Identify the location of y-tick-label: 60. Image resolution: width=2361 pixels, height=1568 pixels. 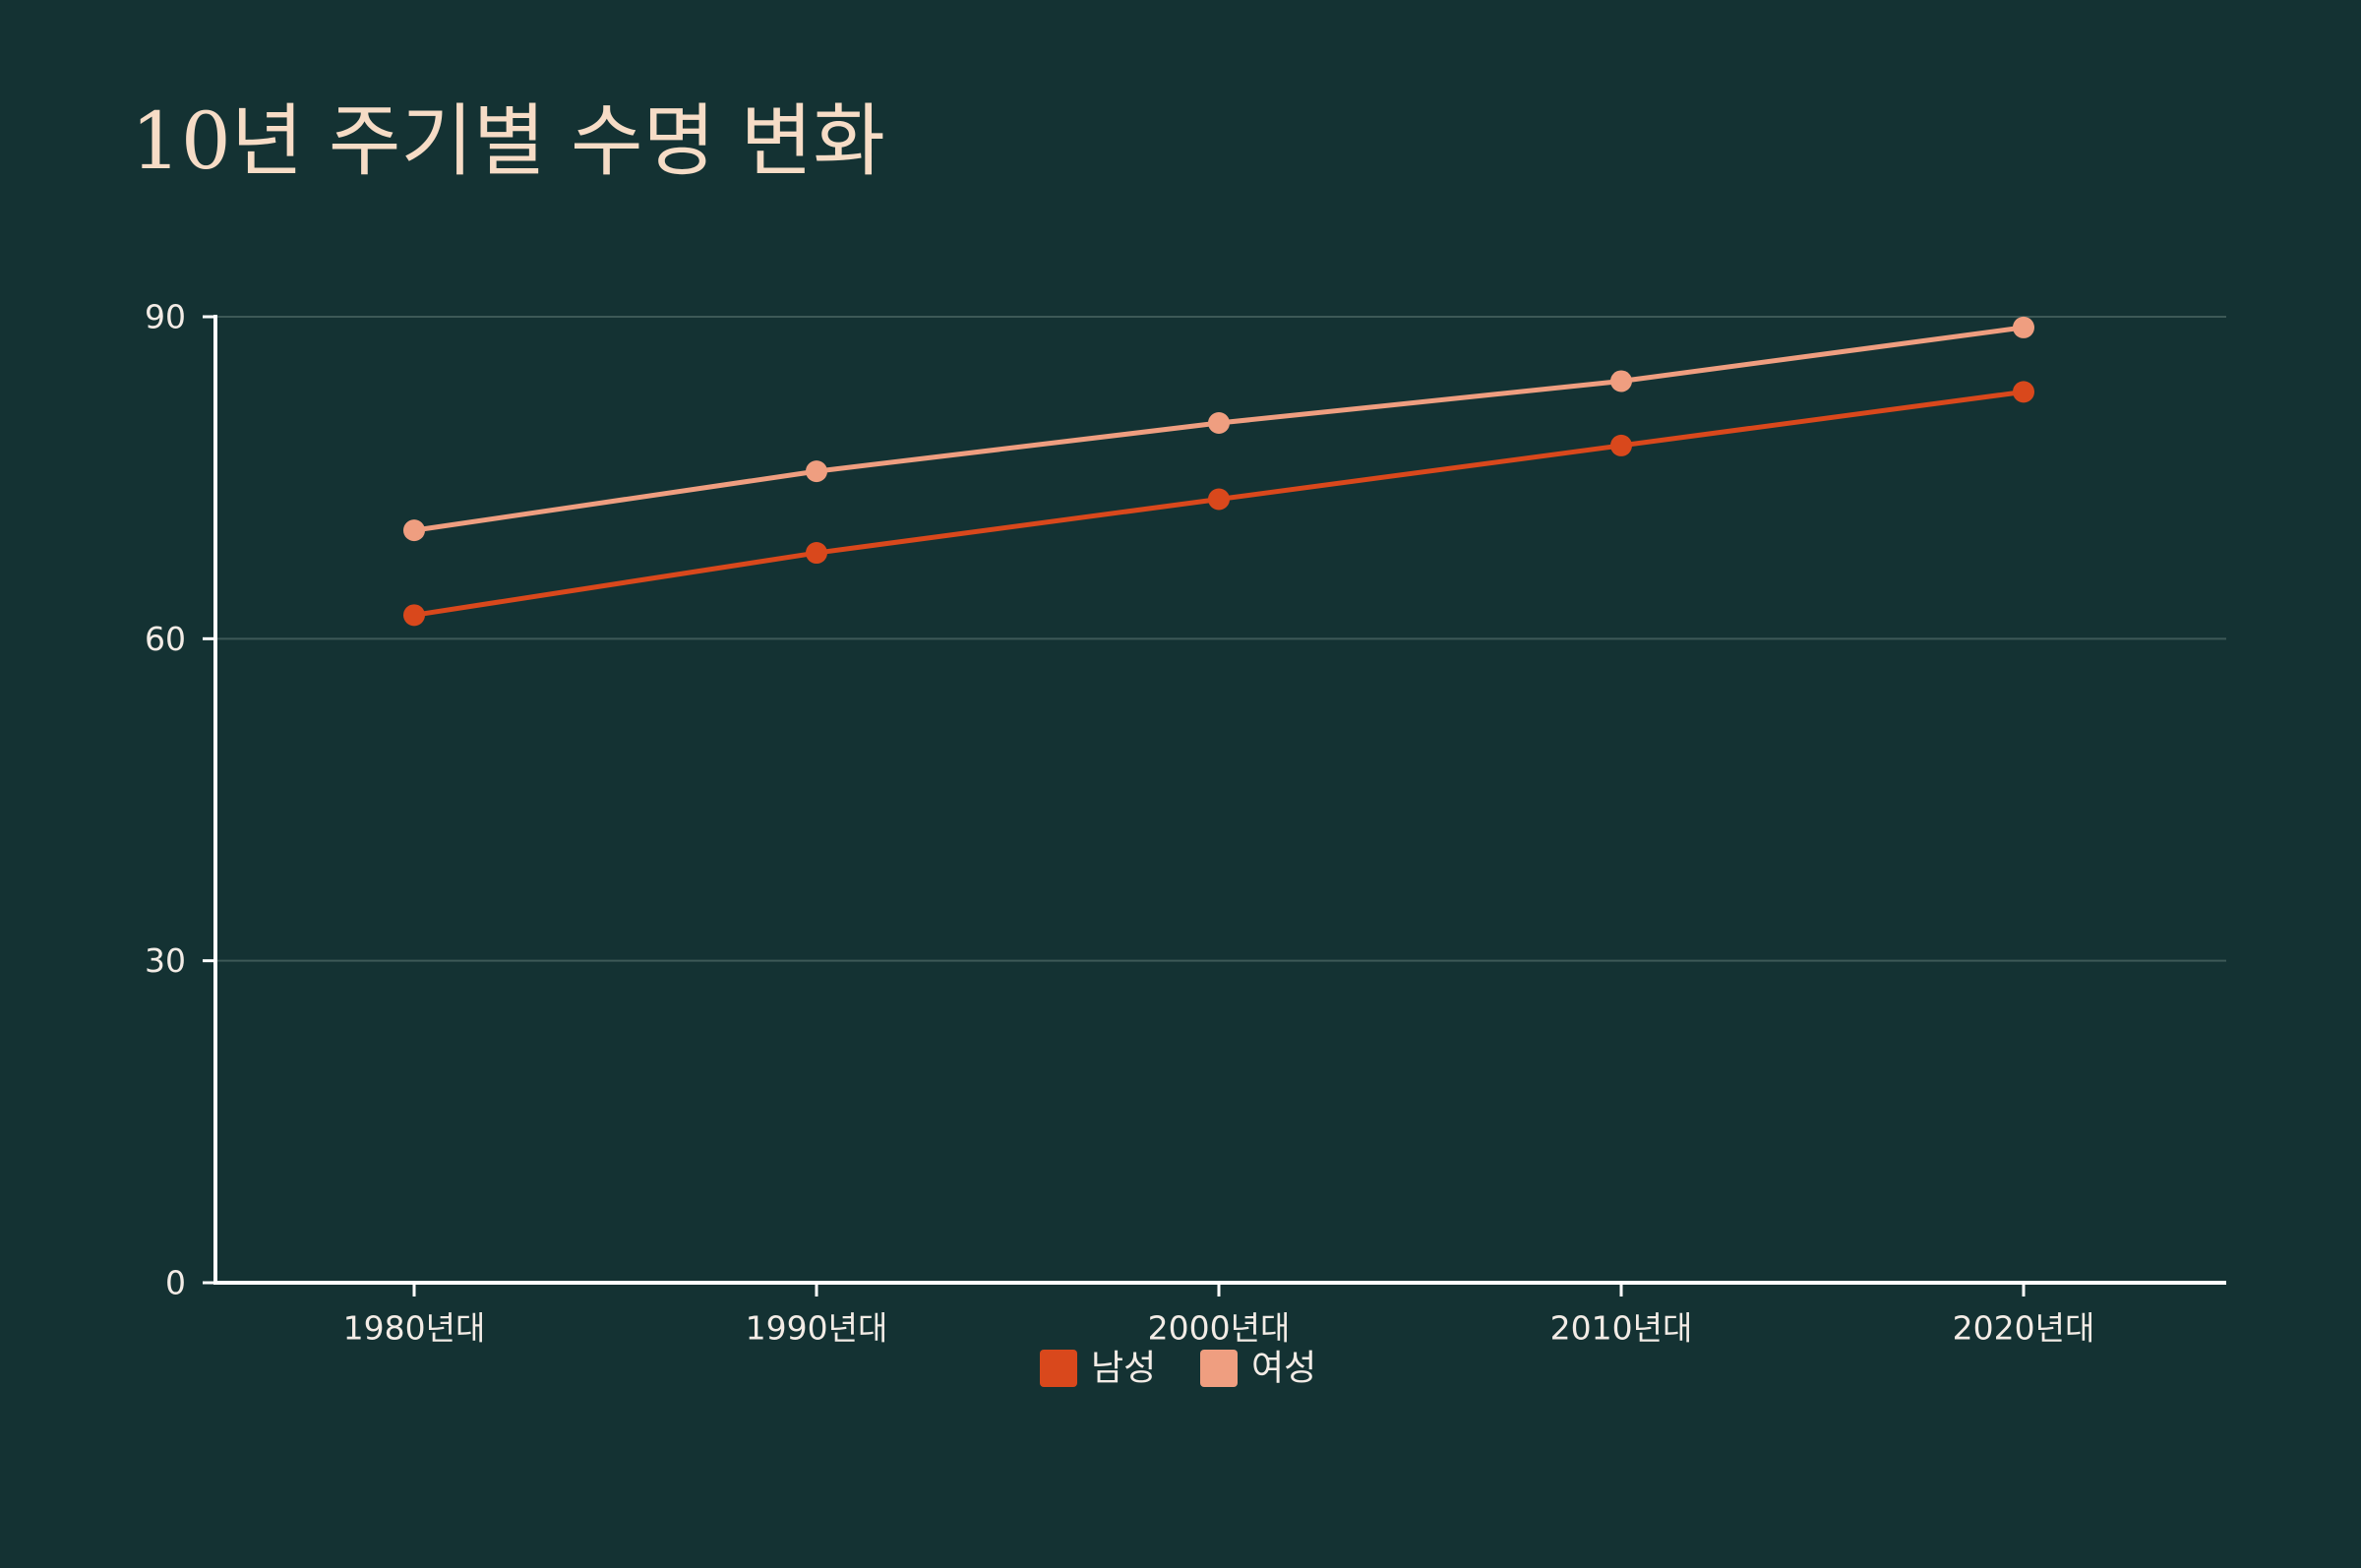
(165, 639).